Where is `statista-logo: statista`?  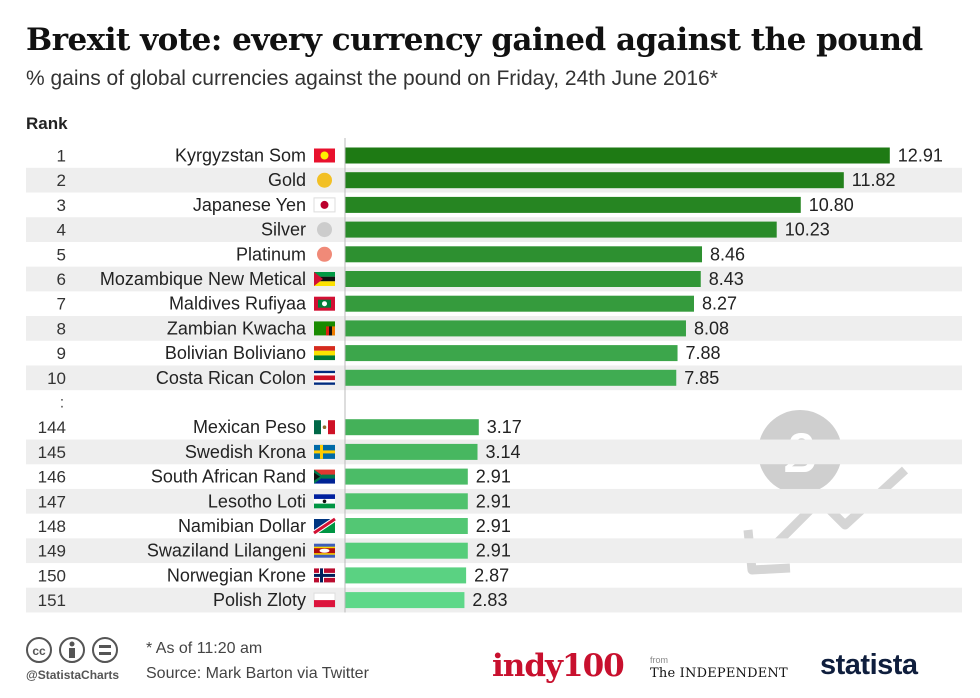 statista-logo: statista is located at coordinates (869, 665).